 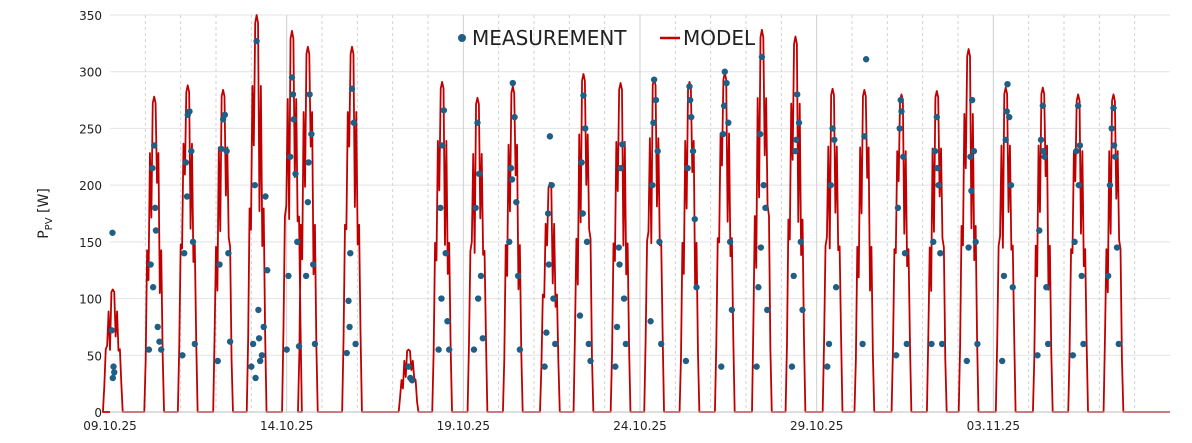 I want to click on y-tick-label: 0, so click(x=98, y=413).